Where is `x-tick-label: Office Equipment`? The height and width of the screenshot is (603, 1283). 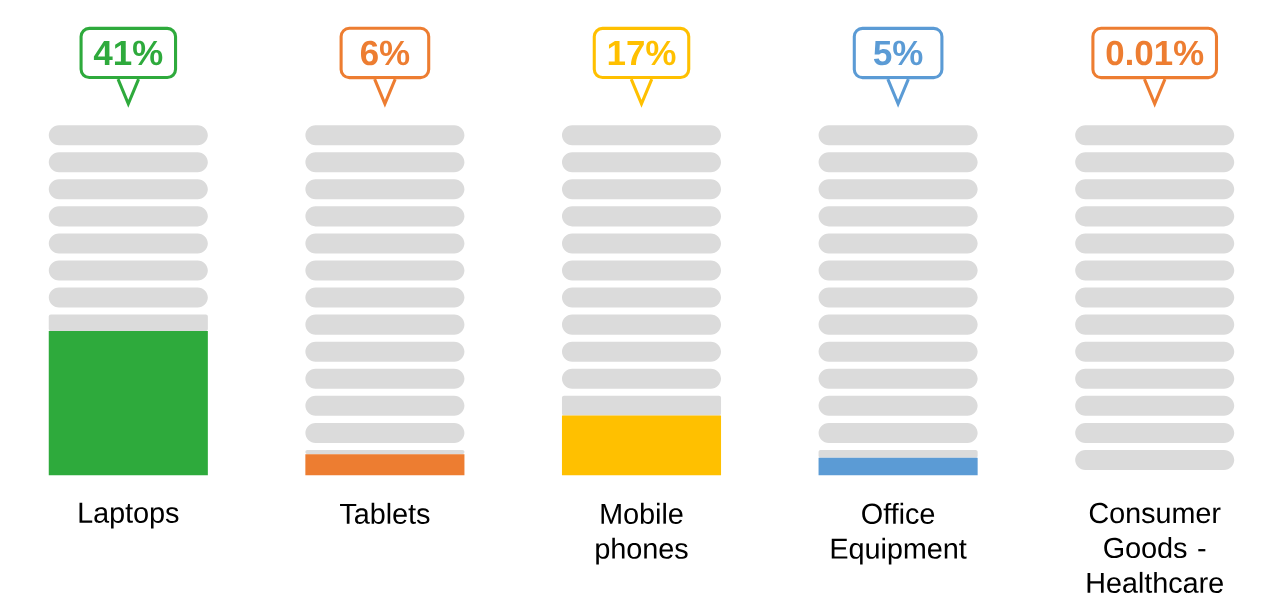 x-tick-label: Office Equipment is located at coordinates (899, 534).